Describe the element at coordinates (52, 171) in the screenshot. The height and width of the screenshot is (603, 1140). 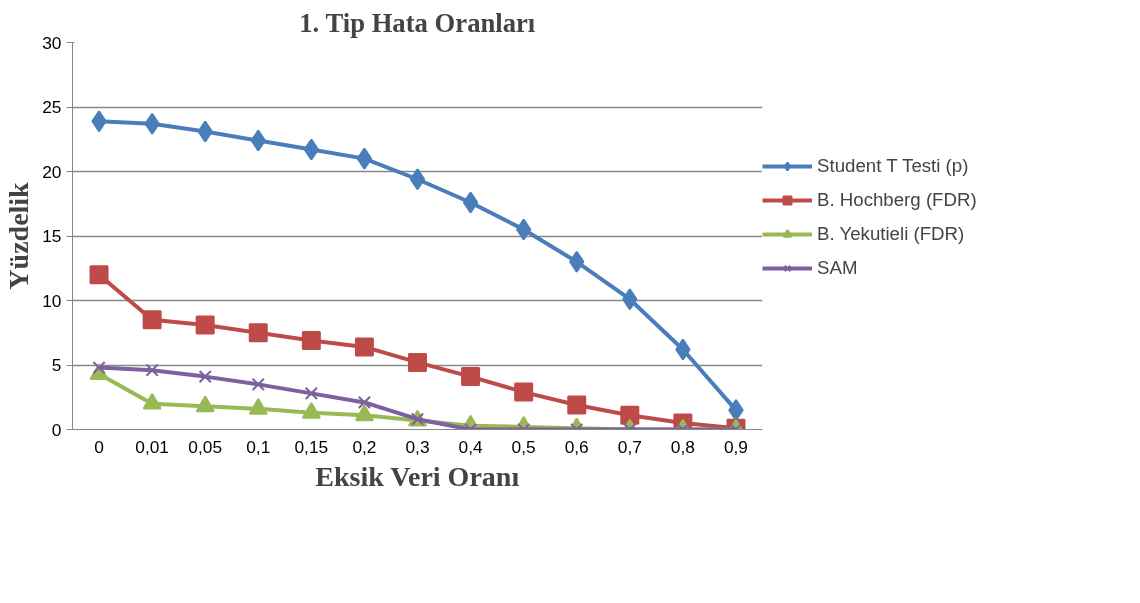
I see `y-tick-label: 20` at that location.